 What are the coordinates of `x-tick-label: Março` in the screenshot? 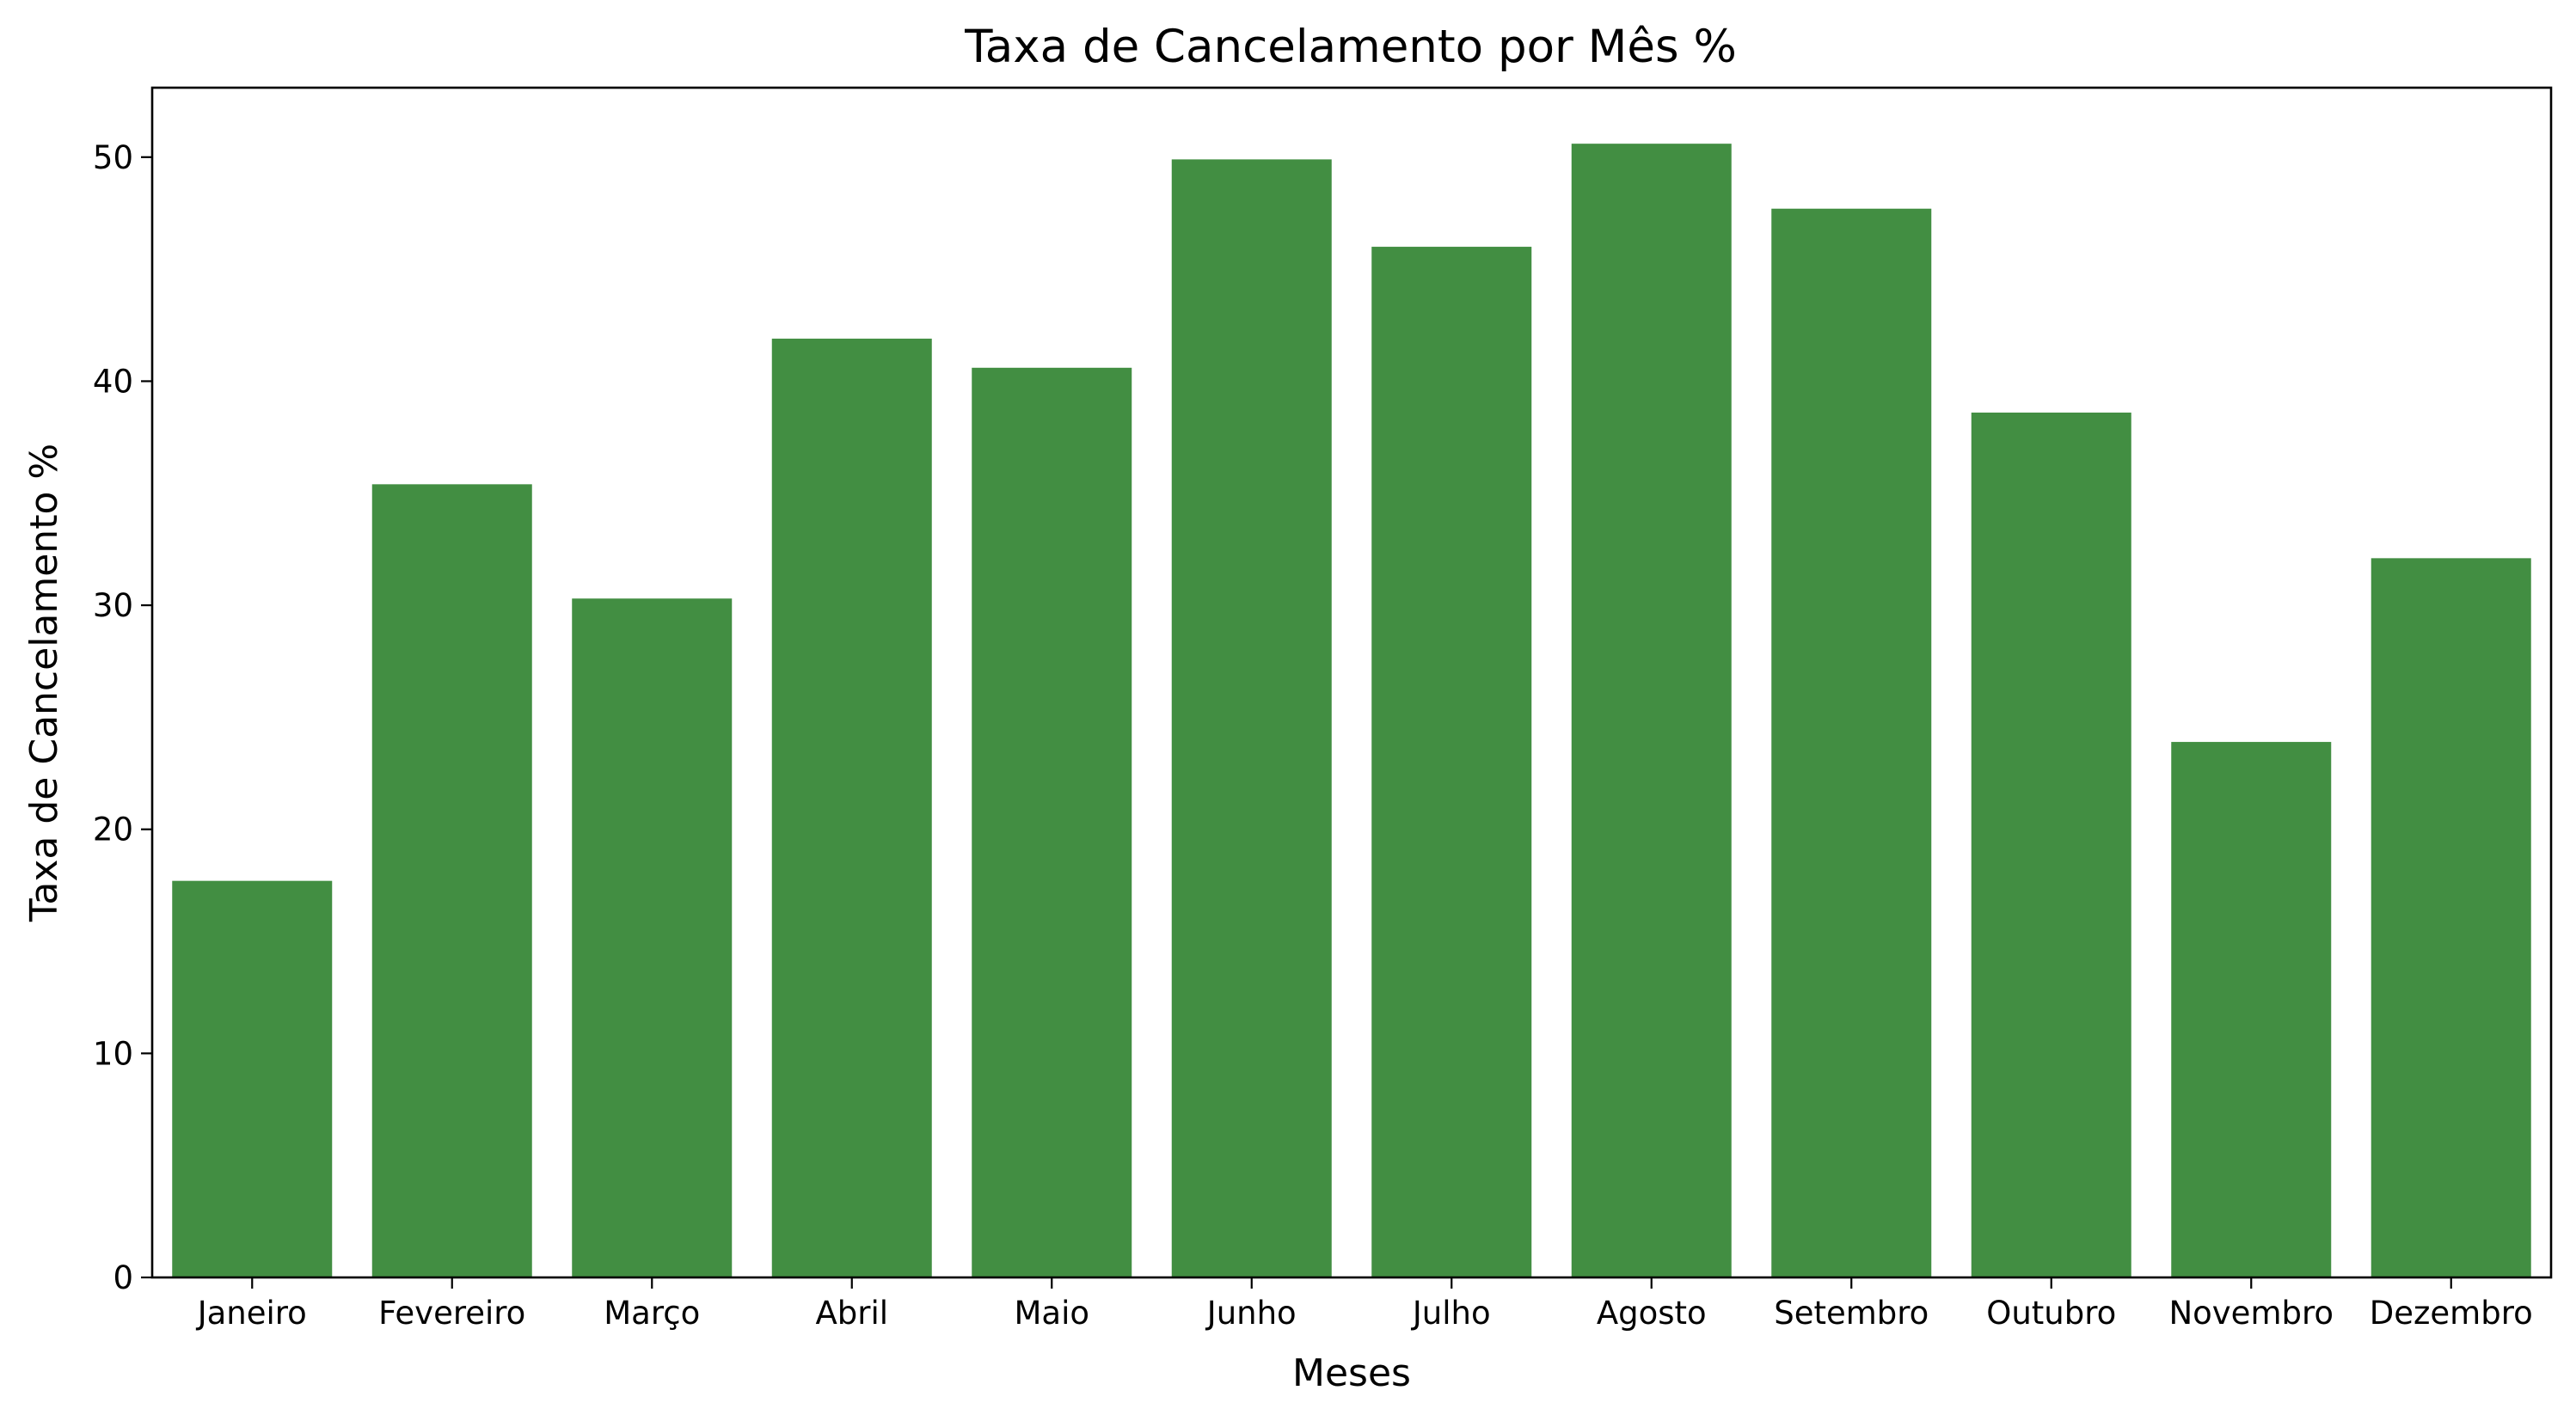 It's located at (652, 1313).